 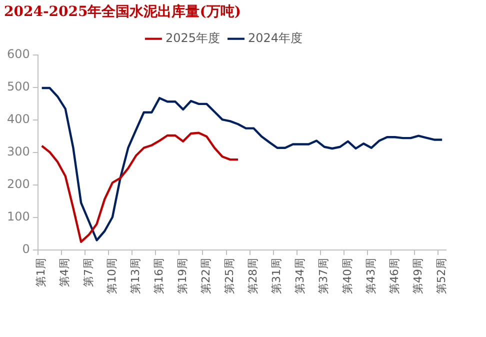 I want to click on x-tick-label: 第7周, so click(x=88, y=273).